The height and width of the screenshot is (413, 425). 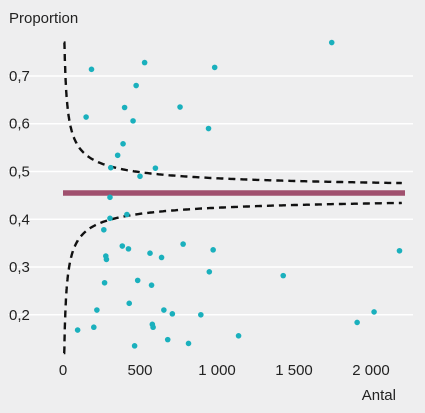 What do you see at coordinates (371, 370) in the screenshot?
I see `x-tick-label: 2 000` at bounding box center [371, 370].